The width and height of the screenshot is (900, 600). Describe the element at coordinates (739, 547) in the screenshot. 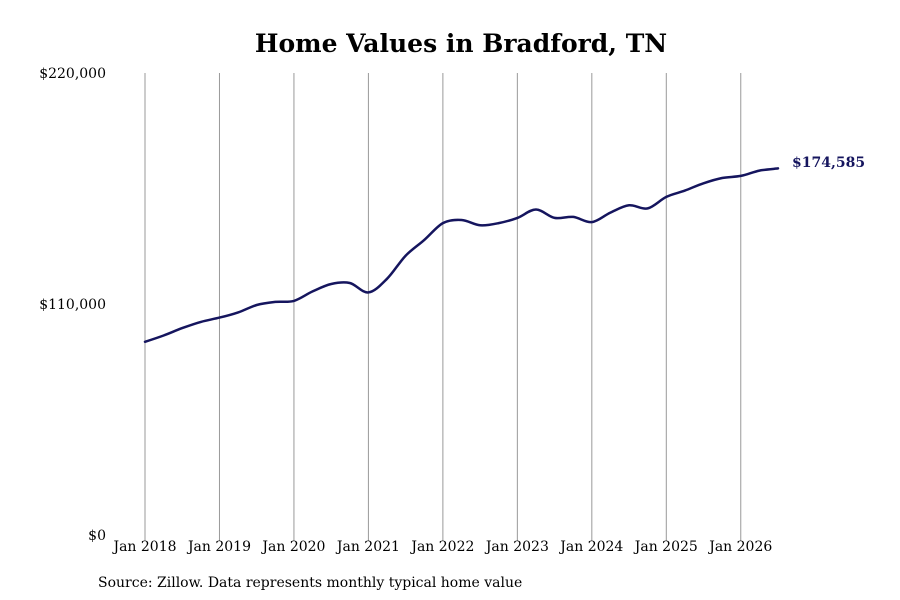

I see `x-tick-label: Jan 2026` at that location.